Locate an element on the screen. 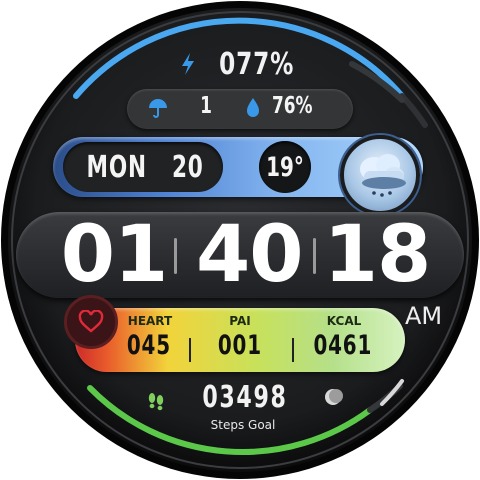  hours-display: 01 is located at coordinates (114, 255).